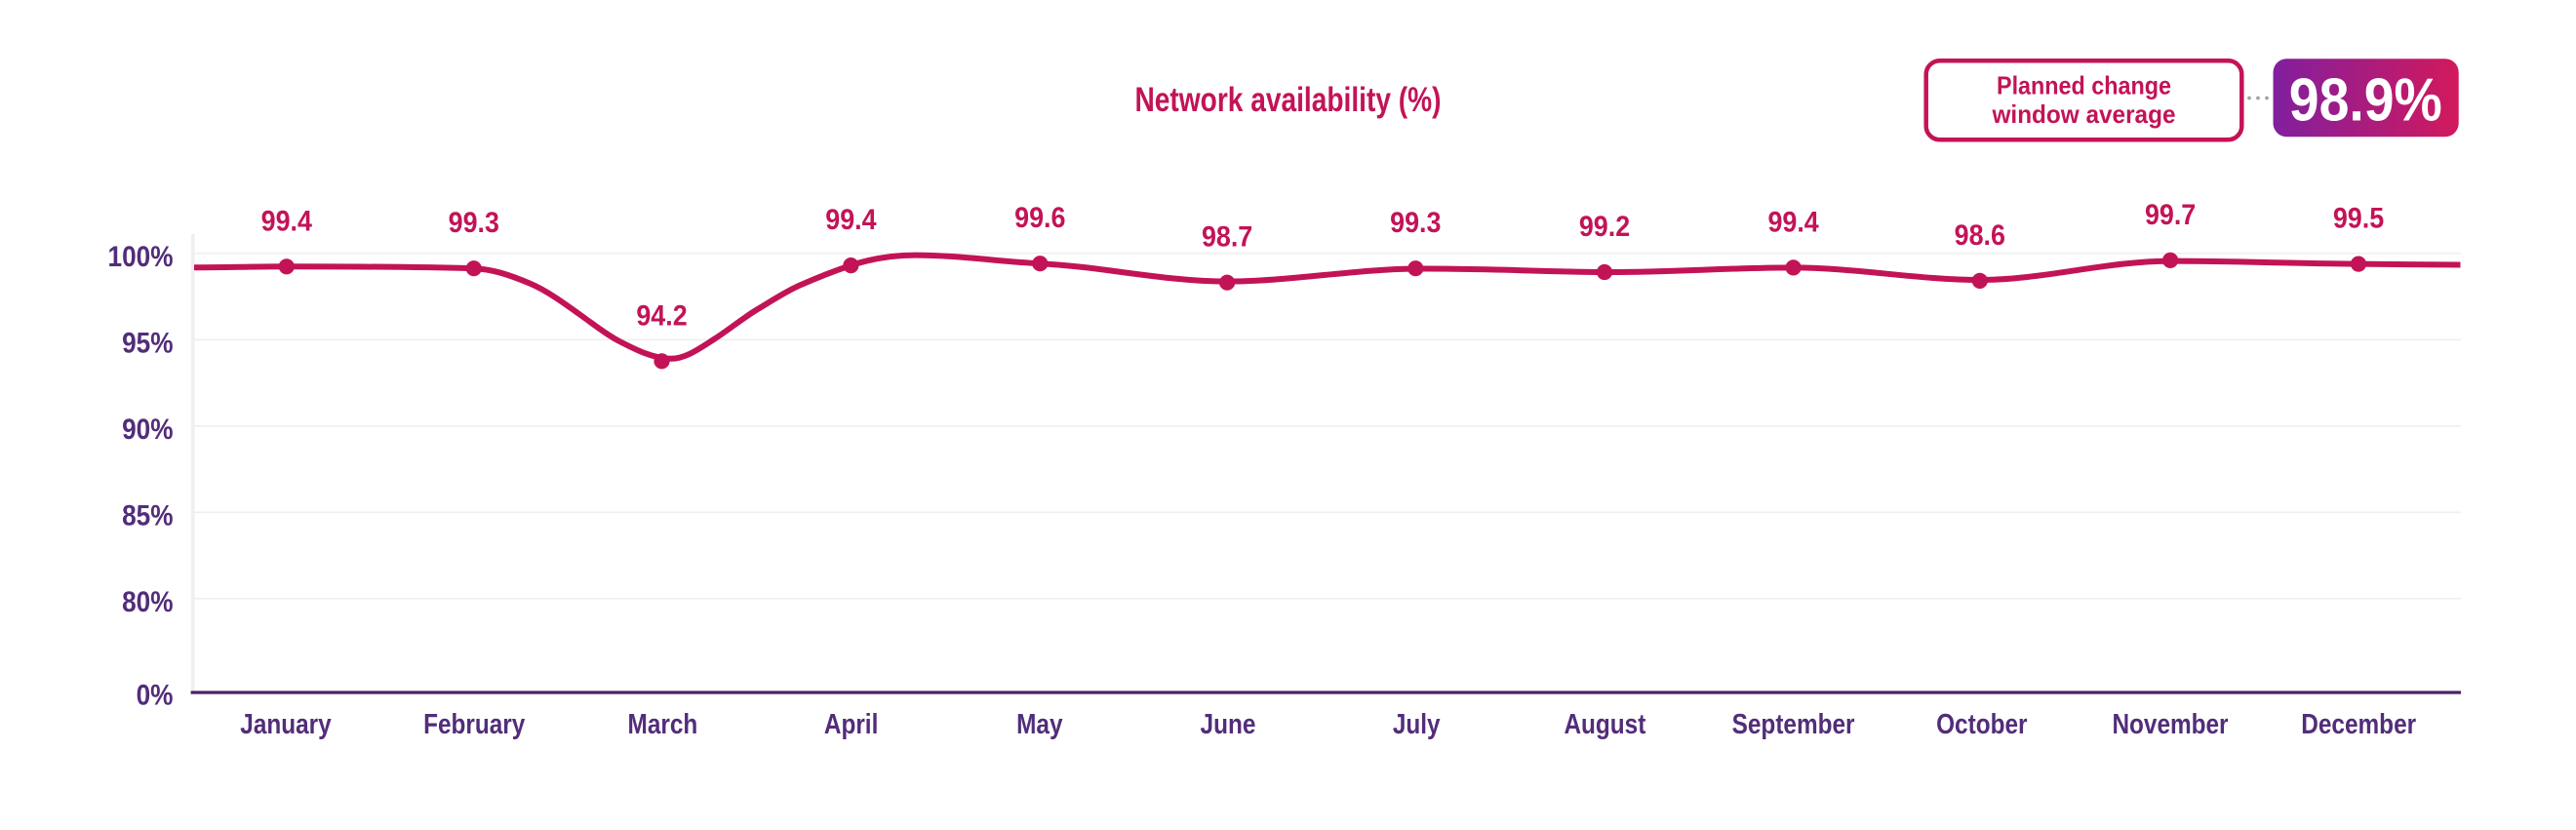 This screenshot has height=830, width=2576. What do you see at coordinates (663, 724) in the screenshot?
I see `svg-text: March` at bounding box center [663, 724].